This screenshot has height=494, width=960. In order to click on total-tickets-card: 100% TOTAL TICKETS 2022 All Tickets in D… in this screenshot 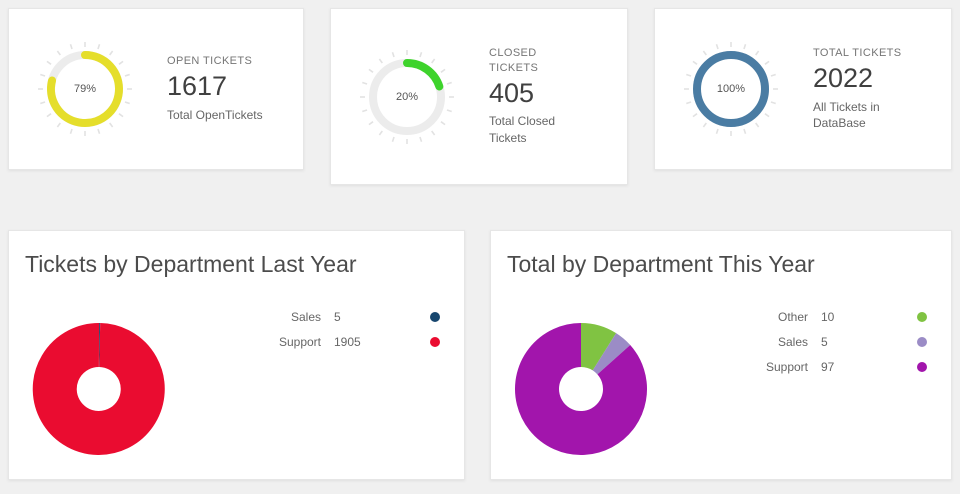, I will do `click(803, 89)`.